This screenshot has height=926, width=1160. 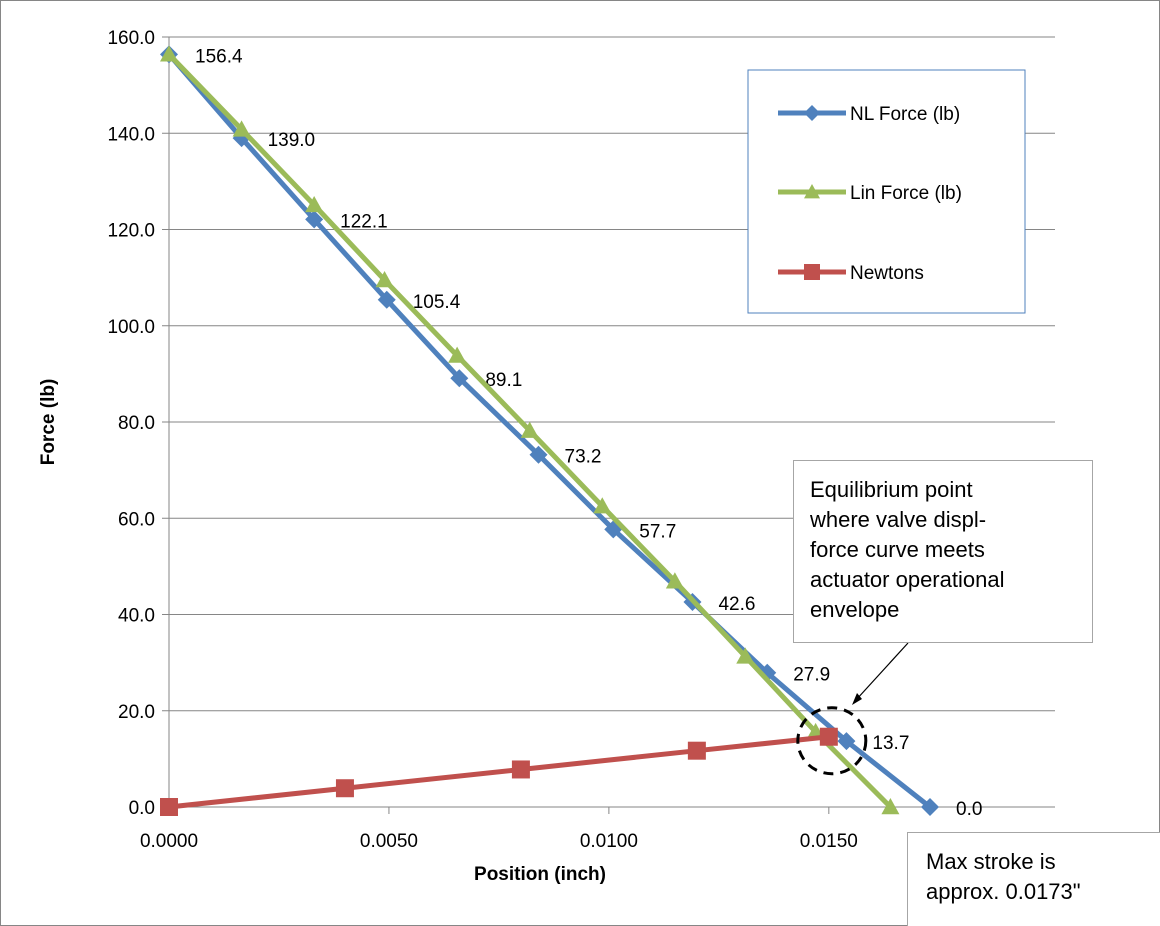 I want to click on x-tick-label: 0.0100, so click(x=609, y=841).